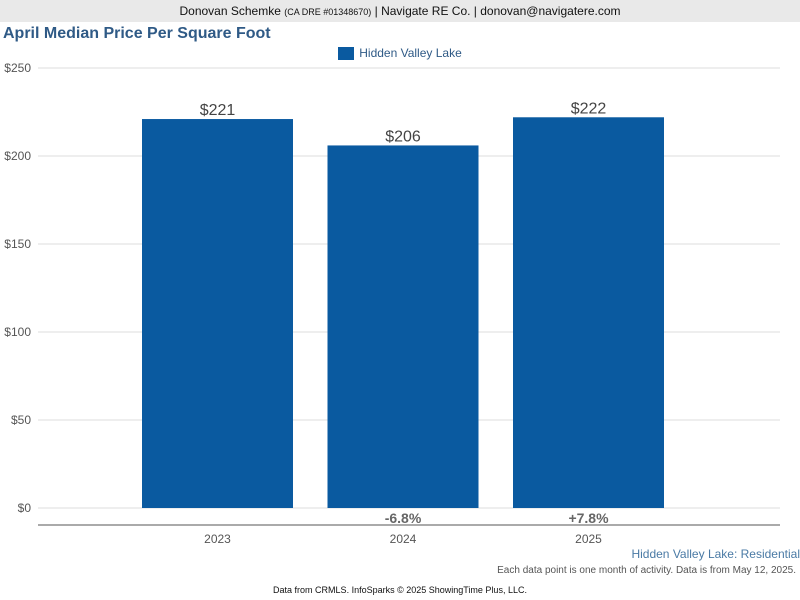  Describe the element at coordinates (17, 332) in the screenshot. I see `y-tick-label: $100` at that location.